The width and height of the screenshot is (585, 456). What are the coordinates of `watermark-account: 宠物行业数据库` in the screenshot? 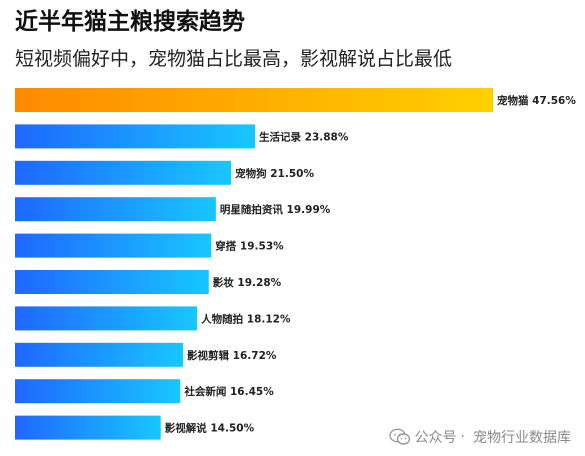 It's located at (522, 438).